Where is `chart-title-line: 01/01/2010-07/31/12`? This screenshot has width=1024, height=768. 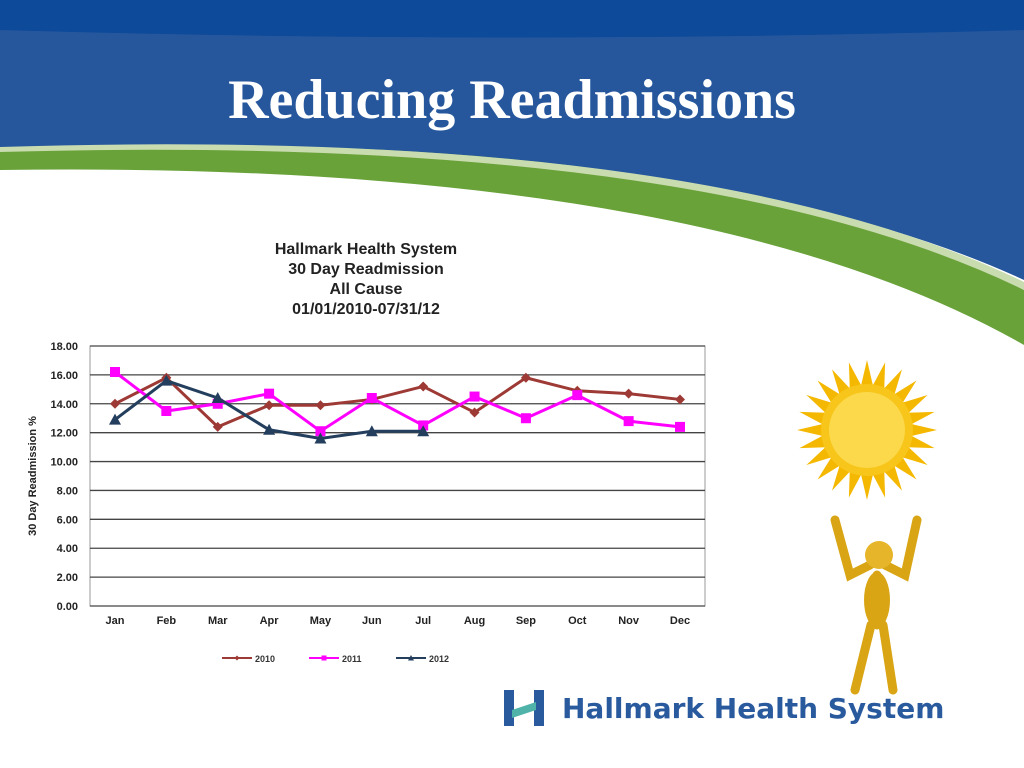
chart-title-line: 01/01/2010-07/31/12 is located at coordinates (366, 309).